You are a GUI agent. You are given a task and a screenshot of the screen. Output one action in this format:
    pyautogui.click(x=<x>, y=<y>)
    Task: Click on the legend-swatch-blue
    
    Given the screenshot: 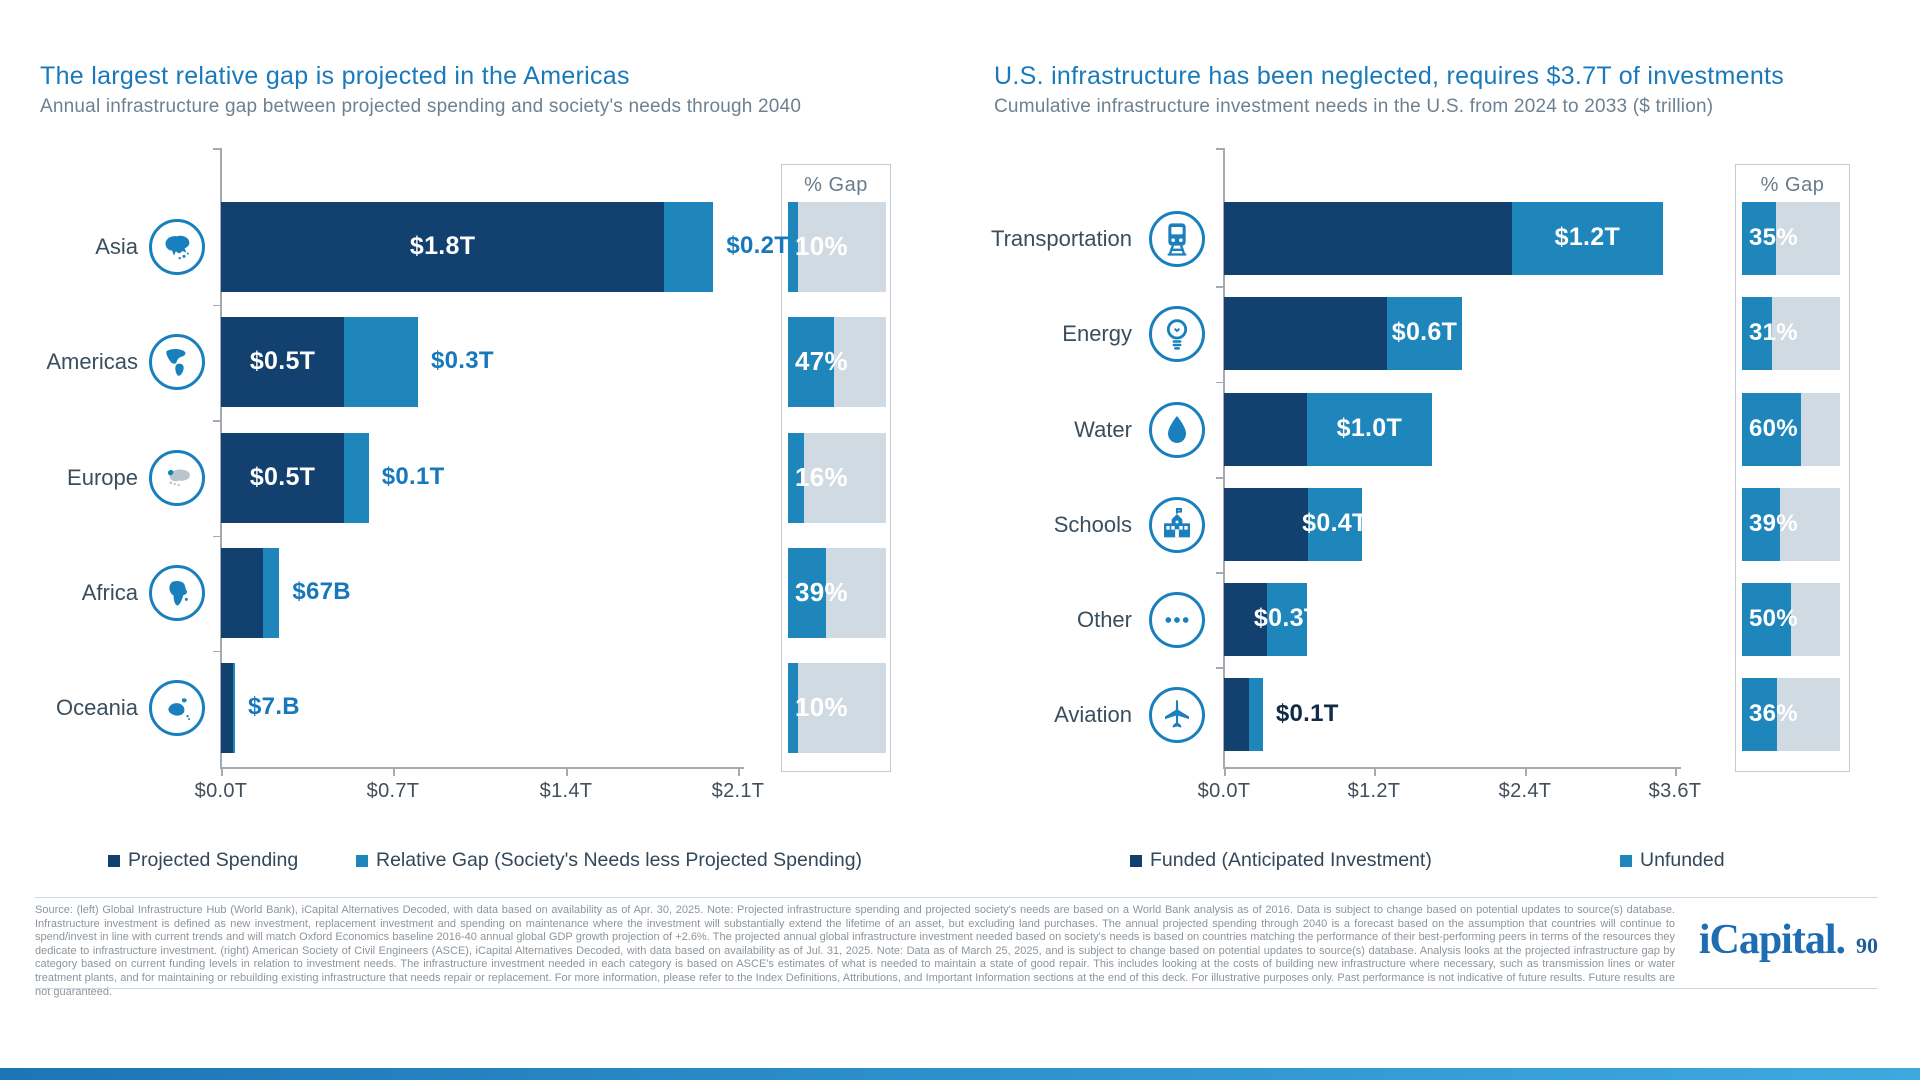 What is the action you would take?
    pyautogui.click(x=1626, y=860)
    